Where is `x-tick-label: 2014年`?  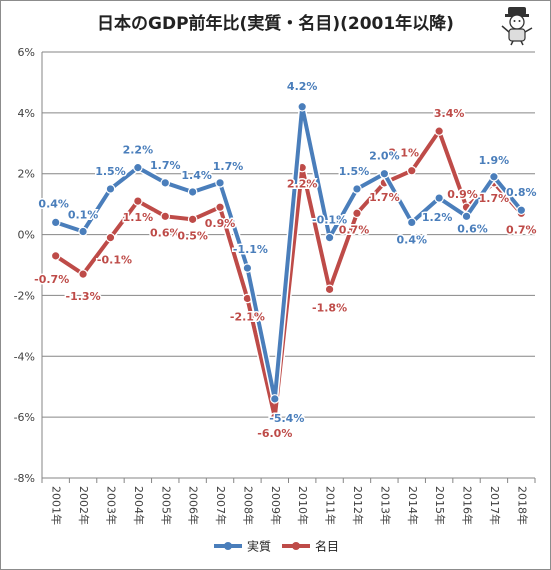 x-tick-label: 2014年 is located at coordinates (413, 505).